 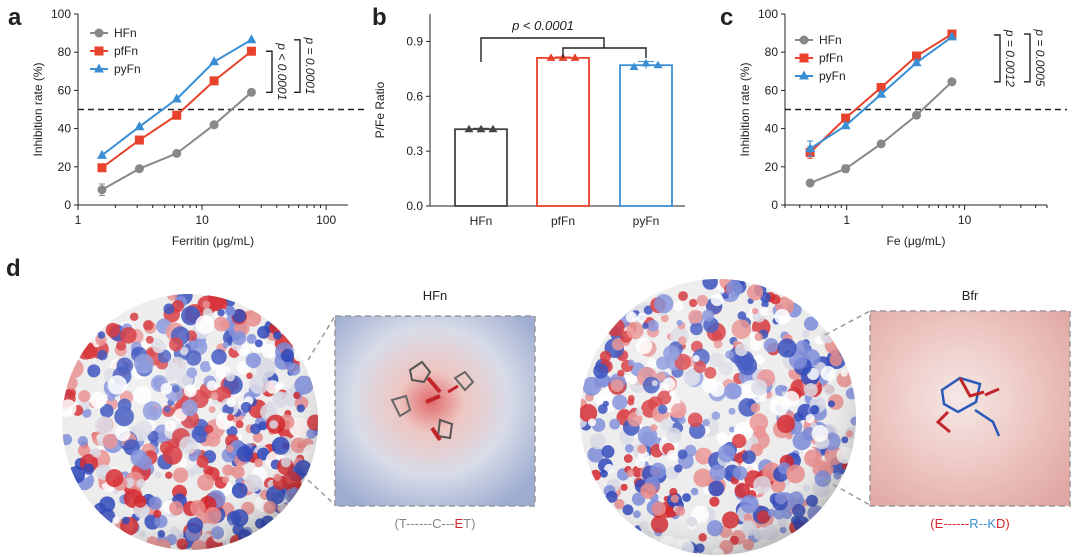 I want to click on bar-HFn, so click(x=481, y=167).